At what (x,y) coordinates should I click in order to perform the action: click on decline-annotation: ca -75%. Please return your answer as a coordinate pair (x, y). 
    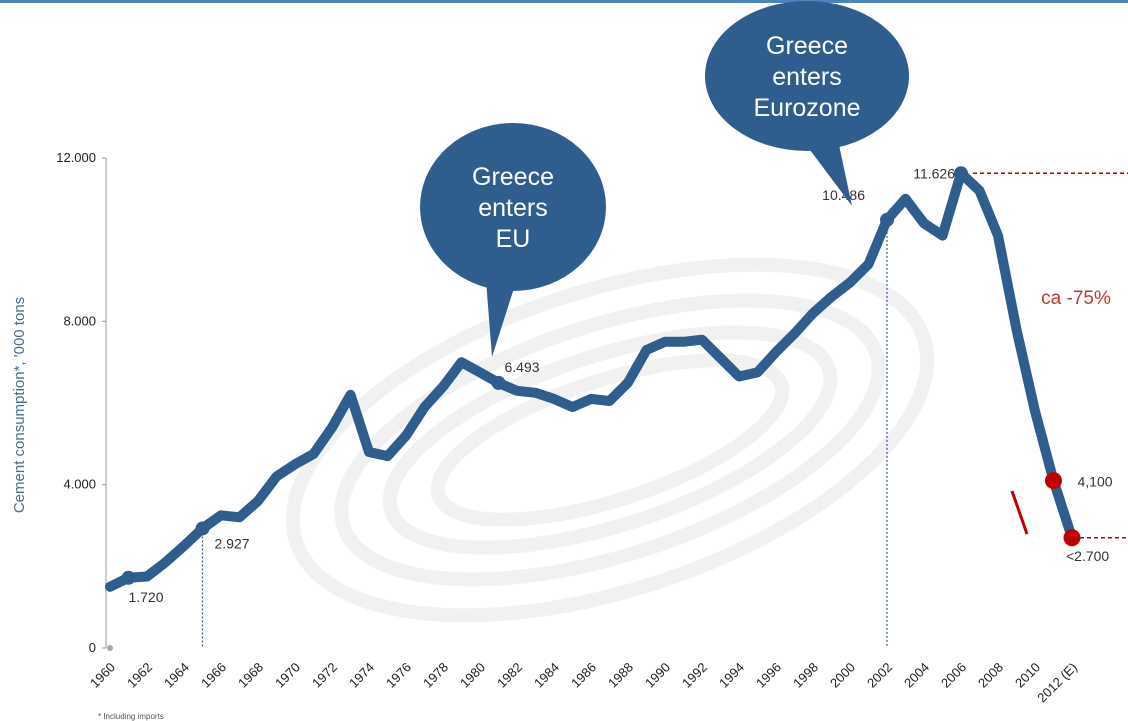
    Looking at the image, I should click on (1050, 355).